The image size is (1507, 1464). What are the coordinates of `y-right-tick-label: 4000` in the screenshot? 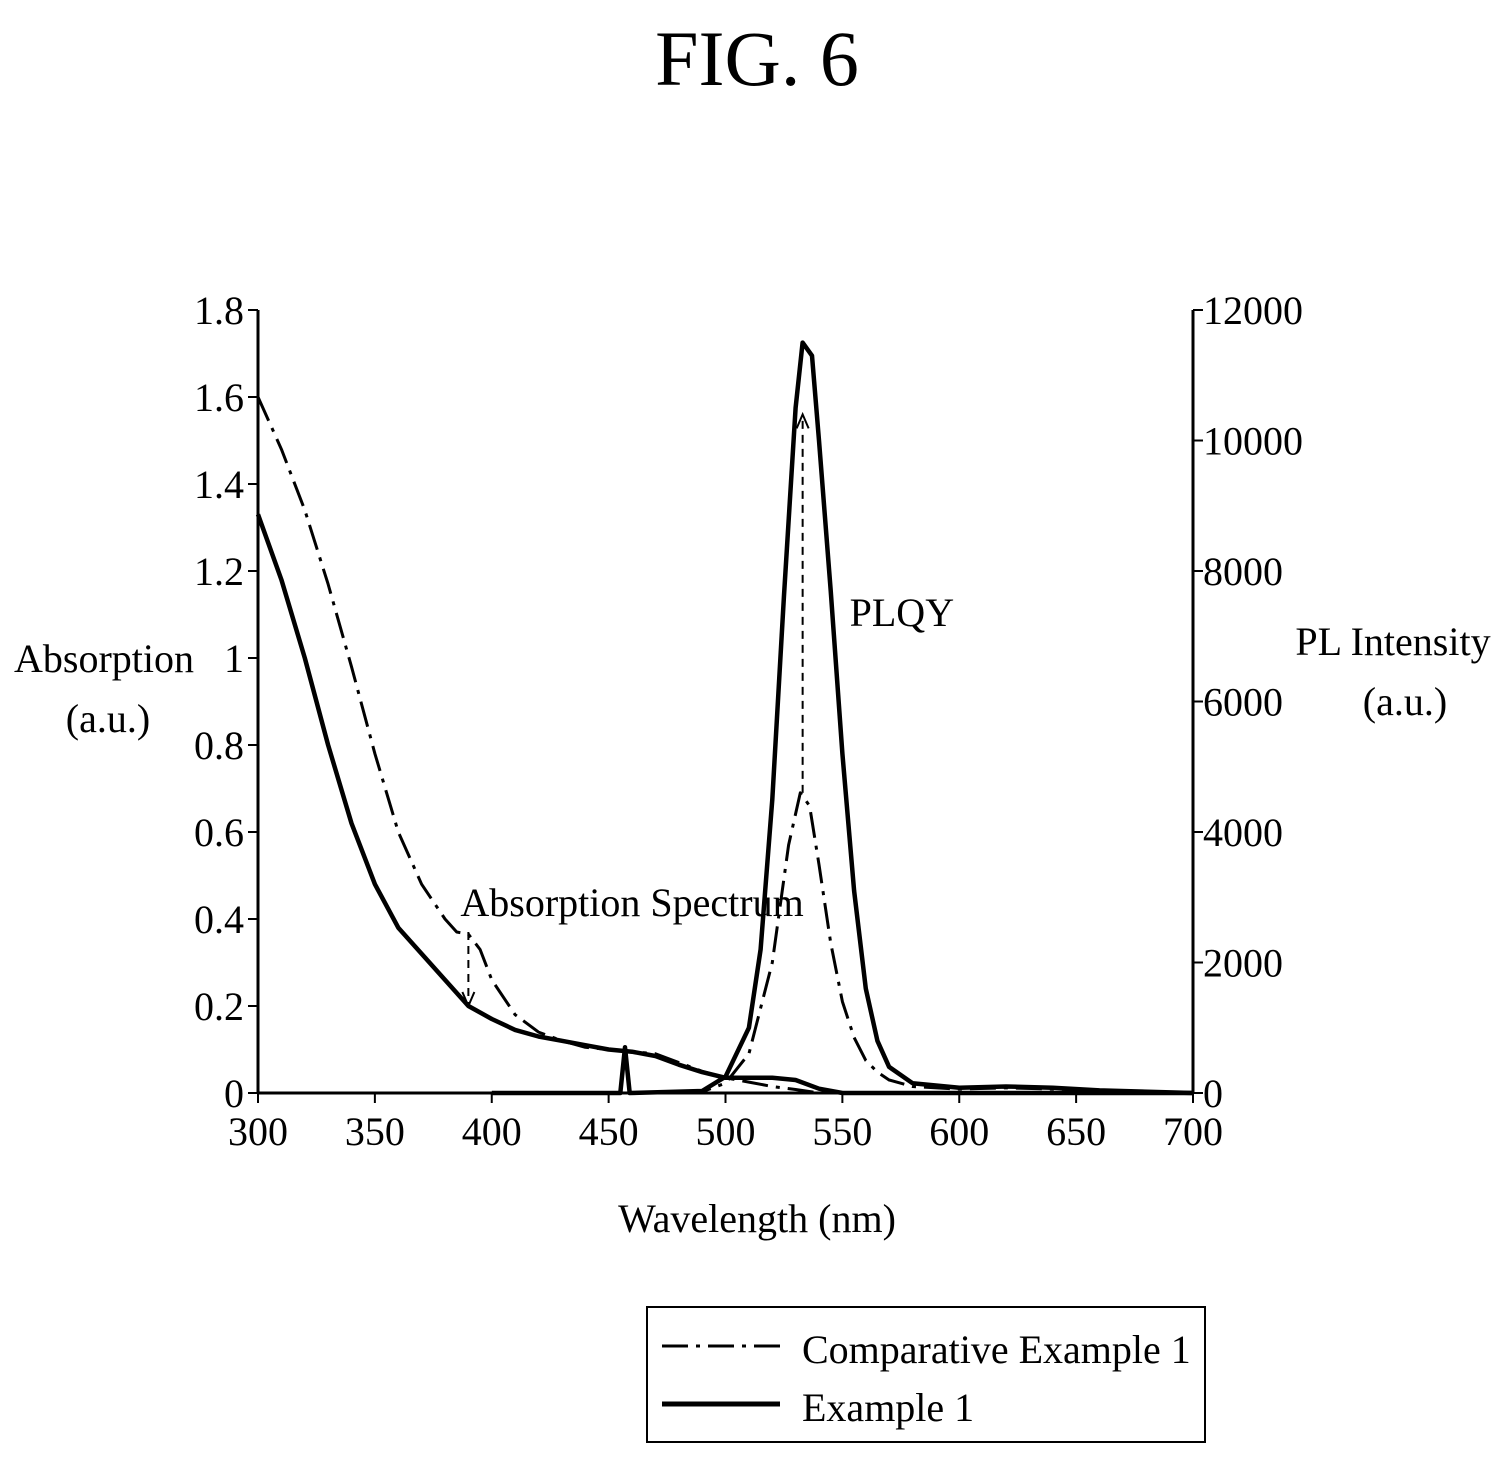 It's located at (1243, 832).